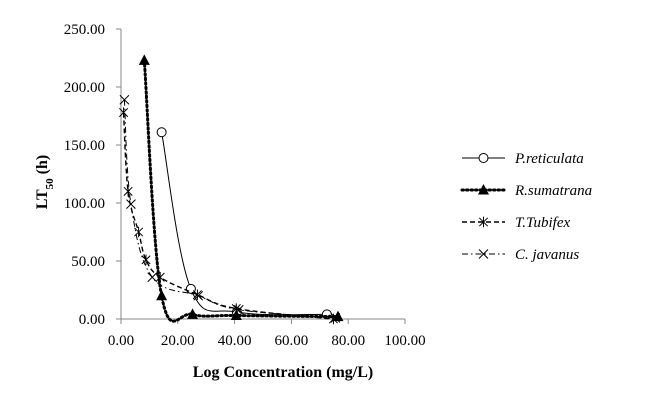 The width and height of the screenshot is (646, 402). I want to click on legend-label: R.sumatrana, so click(553, 191).